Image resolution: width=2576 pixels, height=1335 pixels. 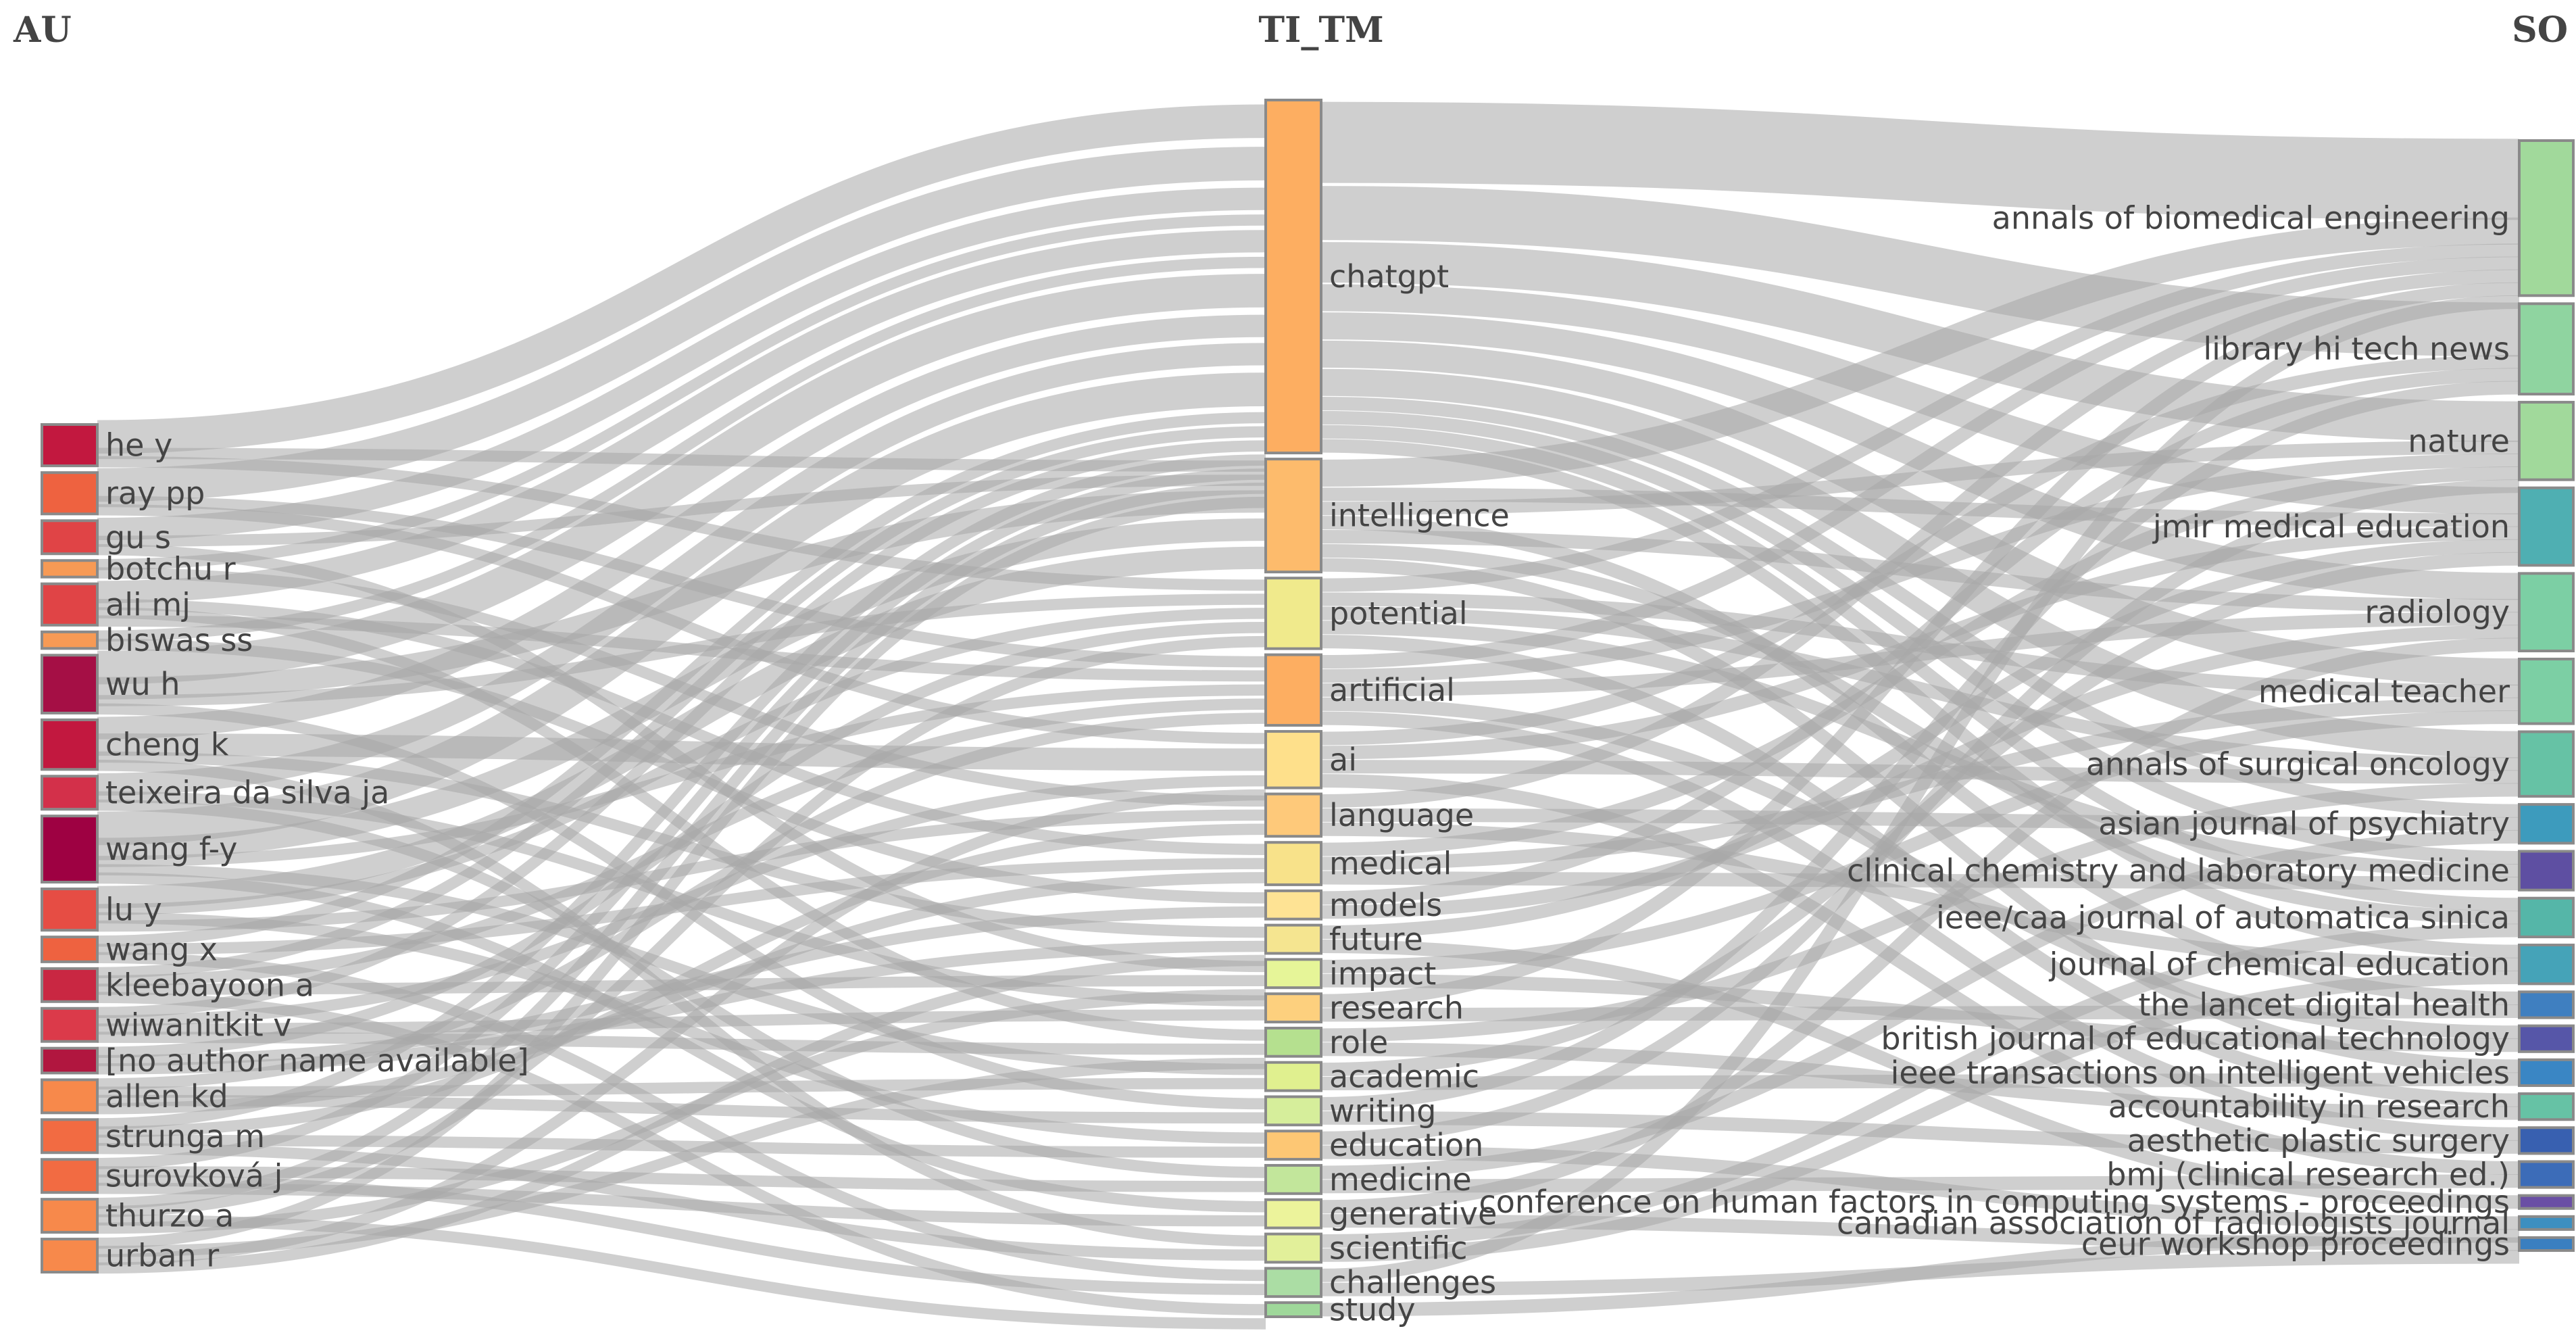 What do you see at coordinates (1406, 1145) in the screenshot?
I see `topic-label-14: education` at bounding box center [1406, 1145].